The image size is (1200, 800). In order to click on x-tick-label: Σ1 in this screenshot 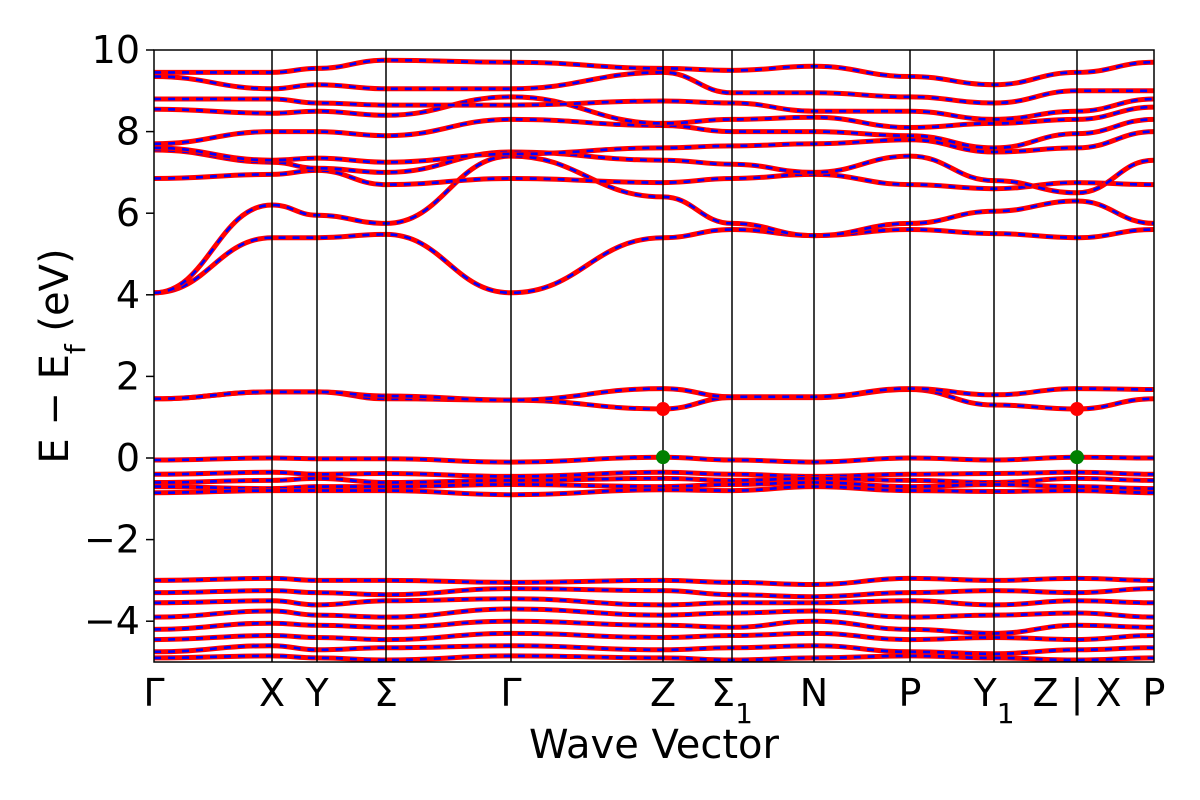, I will do `click(732, 700)`.